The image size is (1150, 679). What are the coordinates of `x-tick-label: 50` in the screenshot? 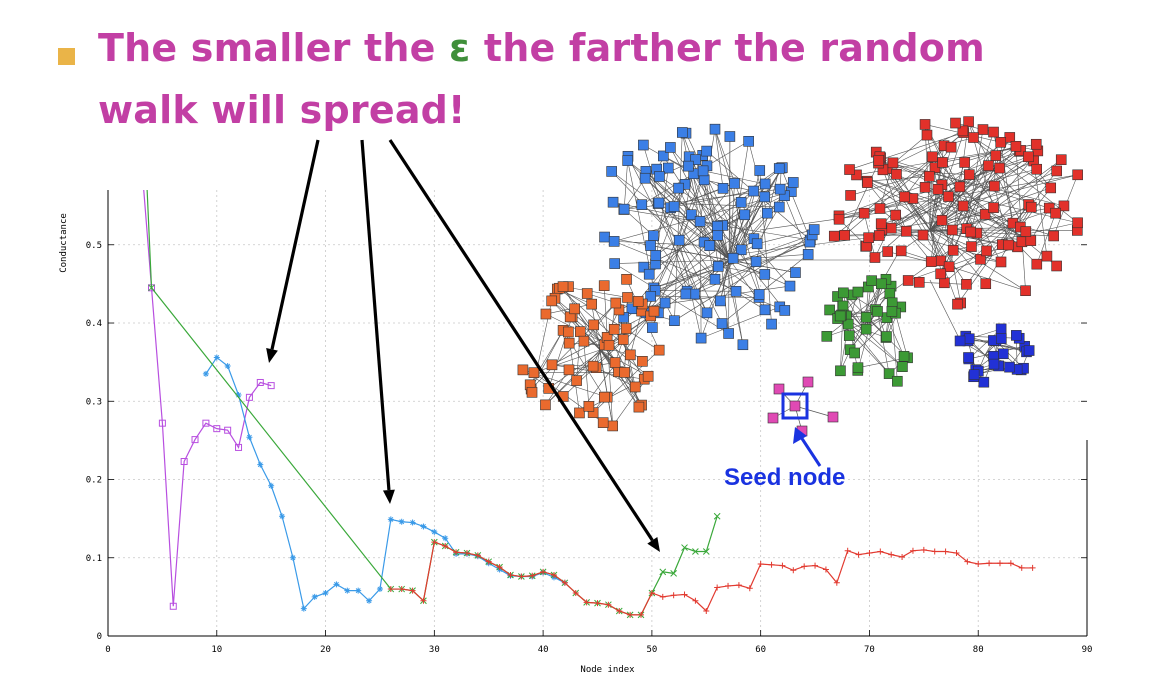 It's located at (651, 650).